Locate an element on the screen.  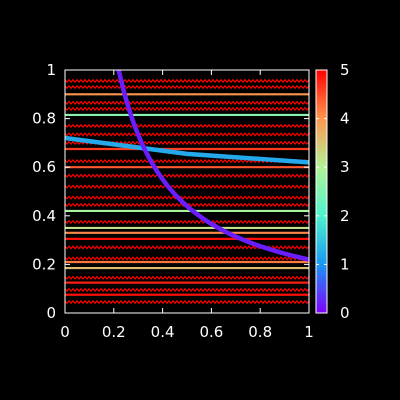
x-tick-label-0: 0 is located at coordinates (65, 332).